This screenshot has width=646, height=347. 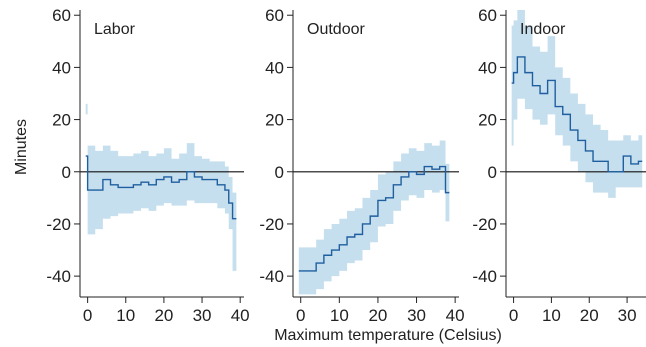 I want to click on panel-title: Outdoor, so click(x=336, y=29).